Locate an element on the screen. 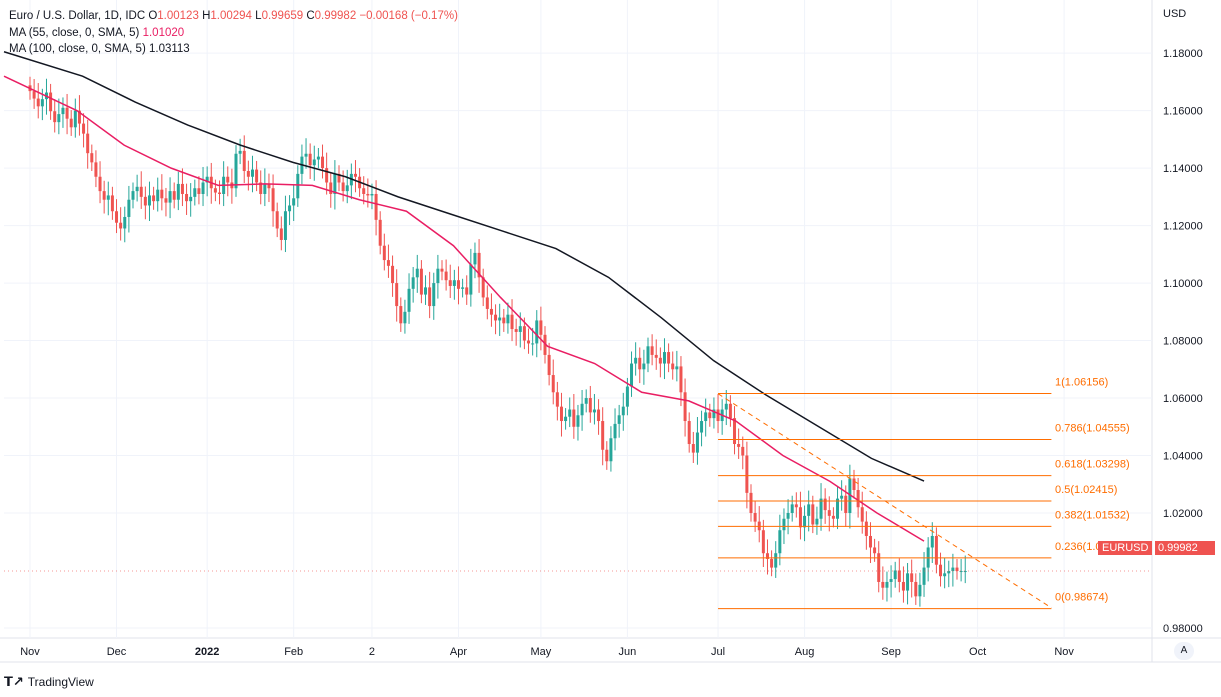  ma55-row: MA (55, close, 0, SMA, 5) 1.01020 is located at coordinates (233, 33).